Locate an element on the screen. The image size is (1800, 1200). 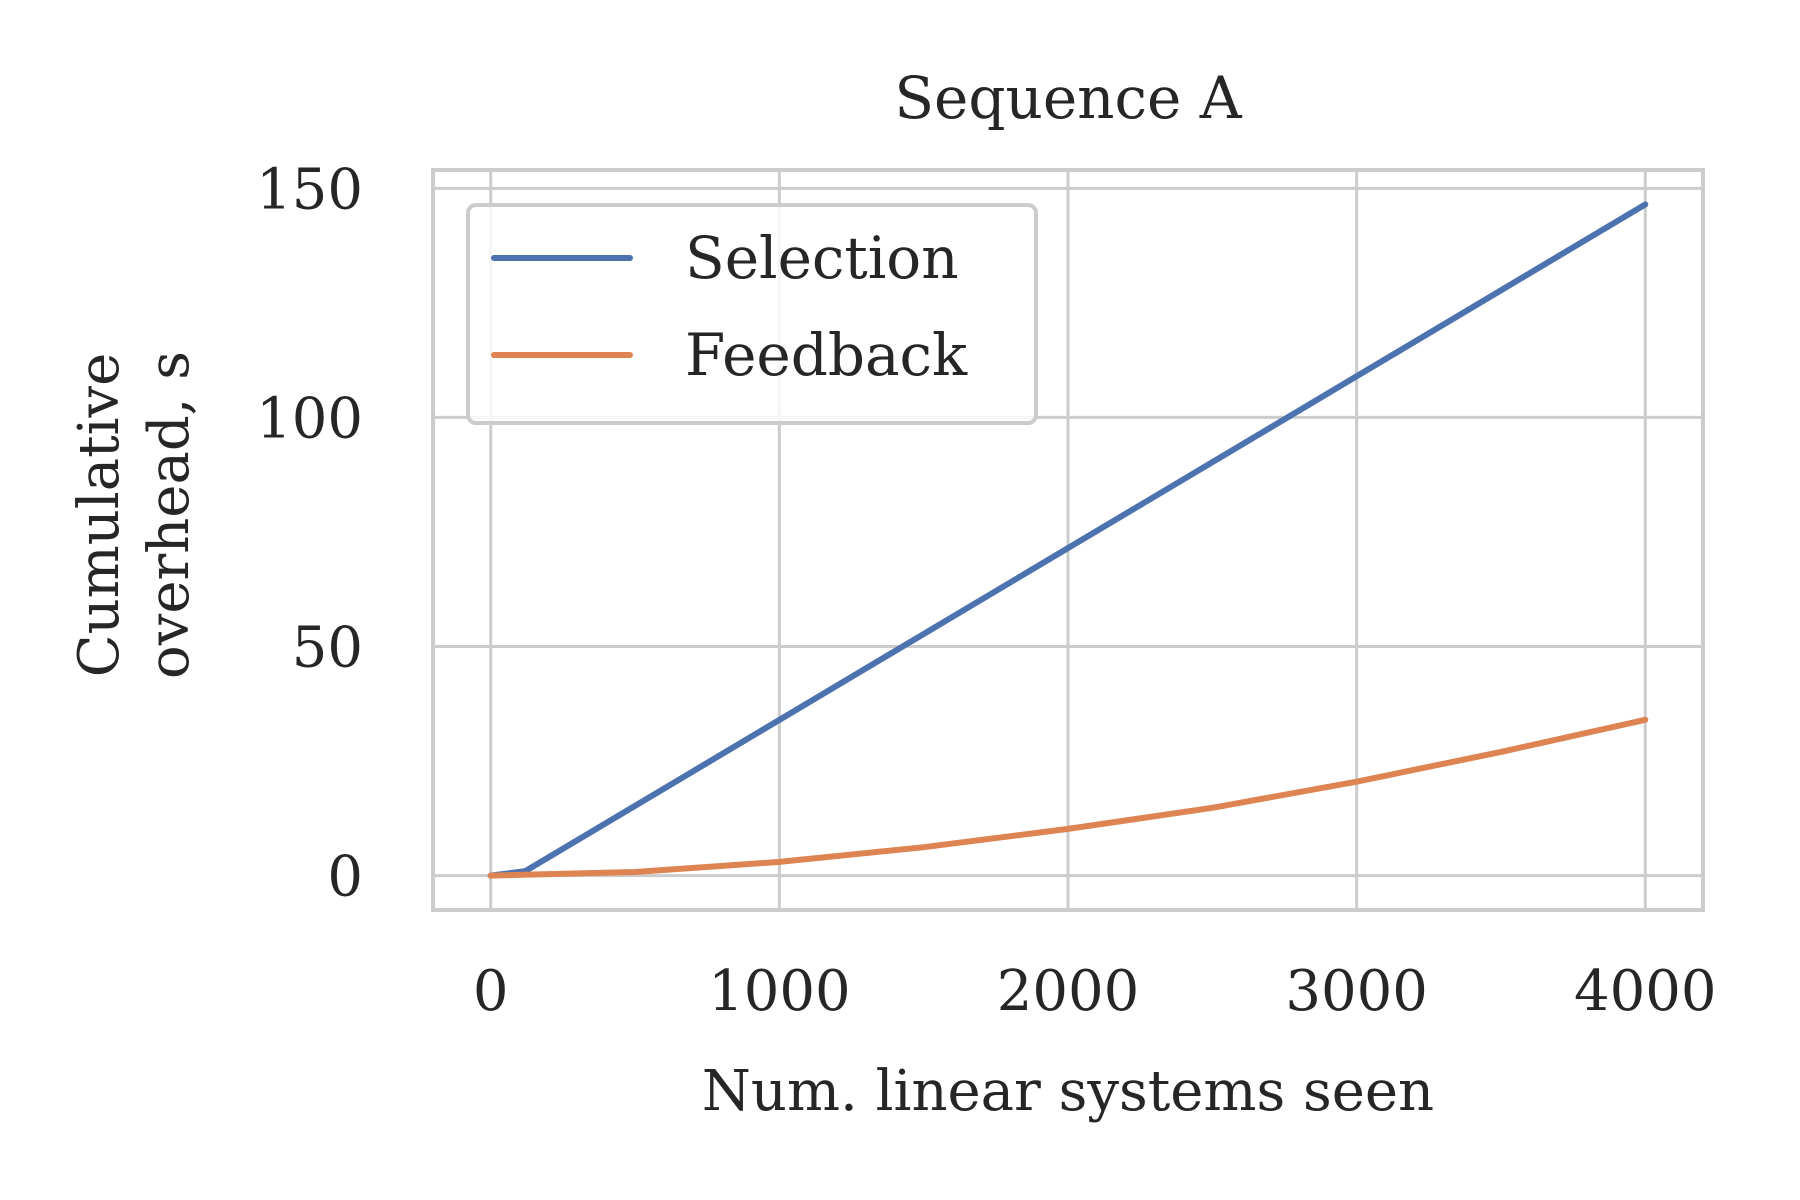
series-line-feedback is located at coordinates (1068, 797).